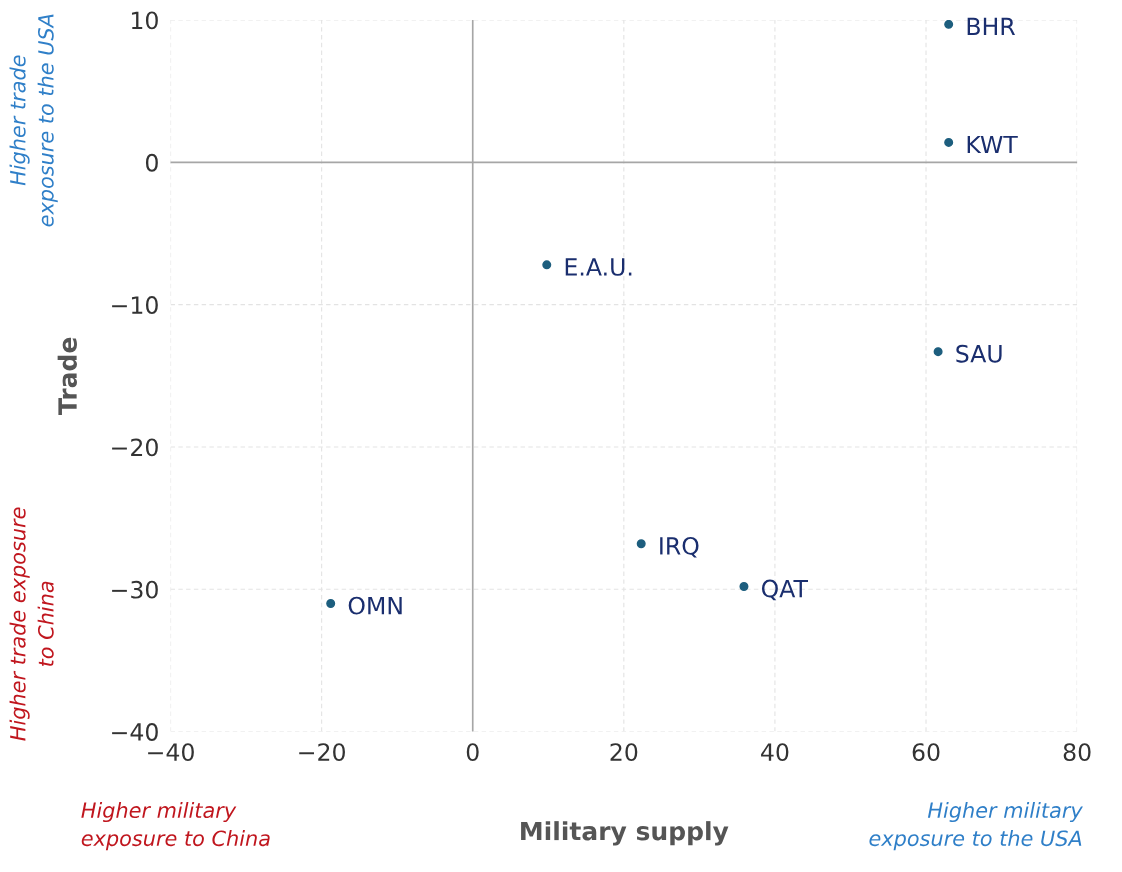  What do you see at coordinates (926, 752) in the screenshot?
I see `x-tick-label: 60` at bounding box center [926, 752].